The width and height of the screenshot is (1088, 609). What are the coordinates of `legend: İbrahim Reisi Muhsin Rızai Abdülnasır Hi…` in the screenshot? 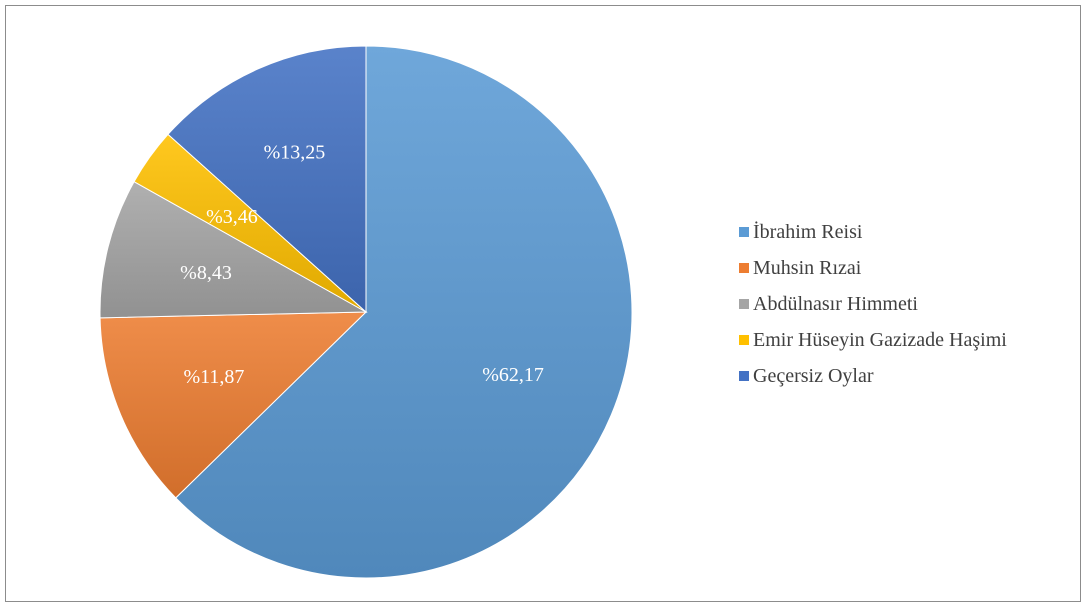 It's located at (873, 304).